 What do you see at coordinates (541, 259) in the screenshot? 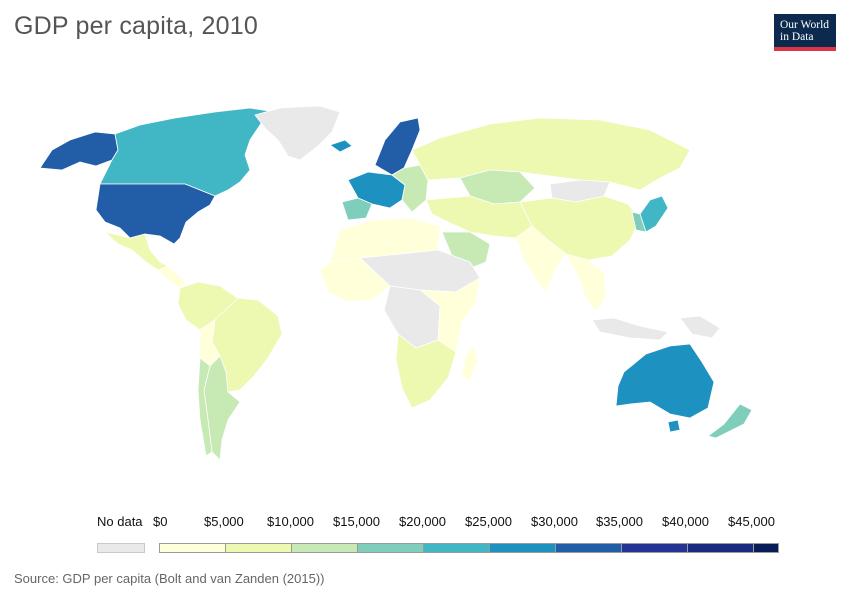
I see `region-india` at bounding box center [541, 259].